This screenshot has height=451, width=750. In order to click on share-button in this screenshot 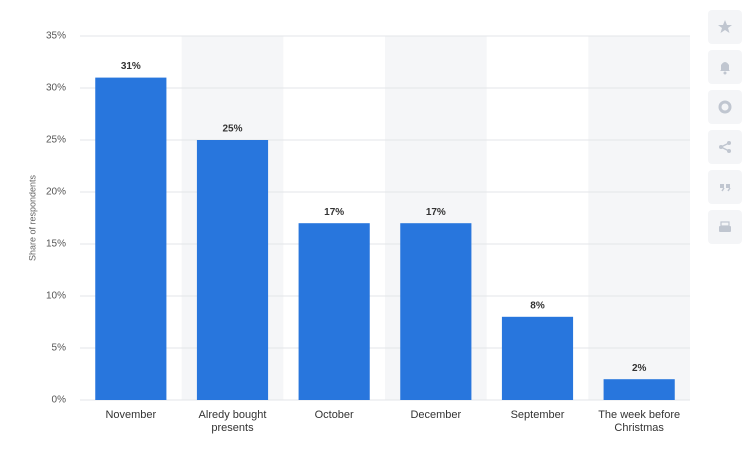, I will do `click(725, 147)`.